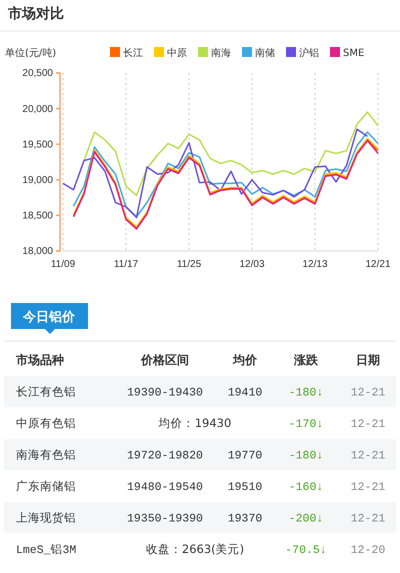 Image resolution: width=400 pixels, height=573 pixels. I want to click on legend-label: 南海, so click(221, 53).